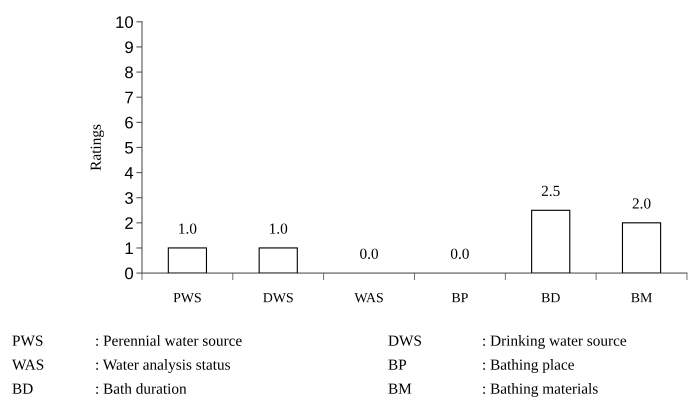  Describe the element at coordinates (28, 365) in the screenshot. I see `text: WAS` at that location.